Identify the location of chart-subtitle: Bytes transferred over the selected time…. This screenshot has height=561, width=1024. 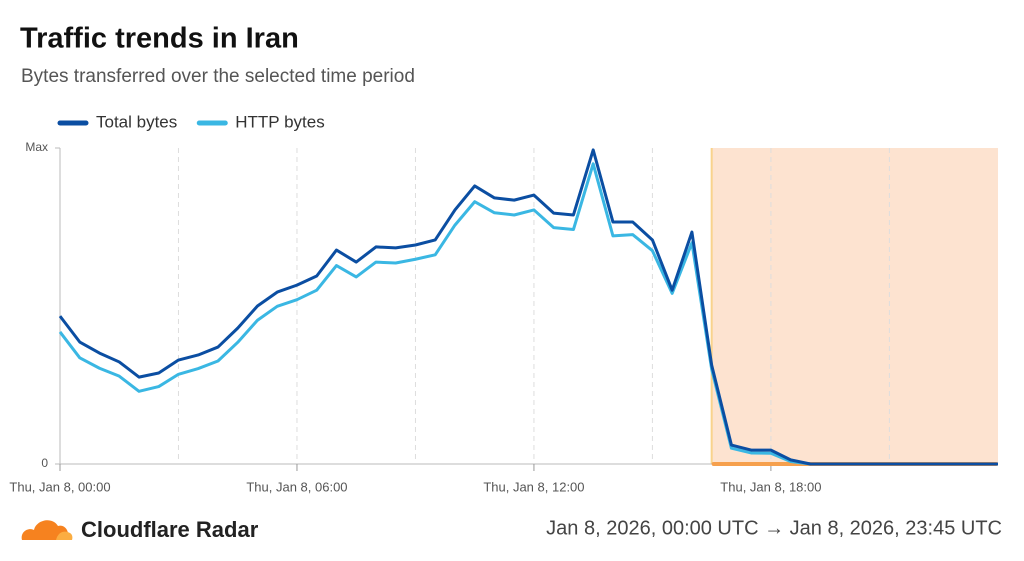
(218, 76).